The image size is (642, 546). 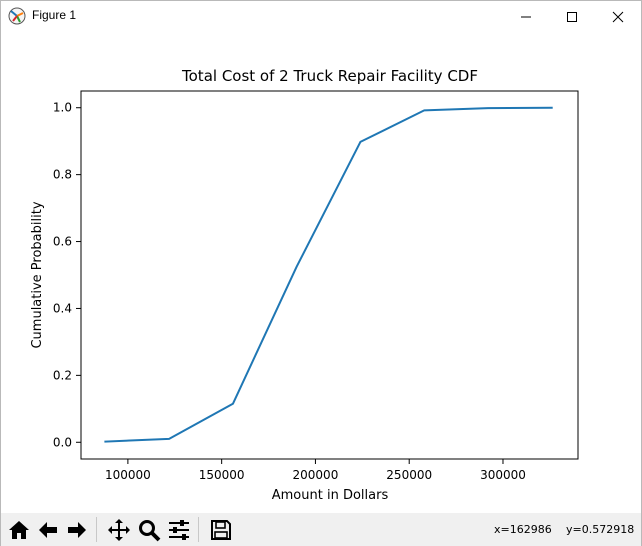 What do you see at coordinates (600, 529) in the screenshot?
I see `cursor-y-readout: y=0.572918` at bounding box center [600, 529].